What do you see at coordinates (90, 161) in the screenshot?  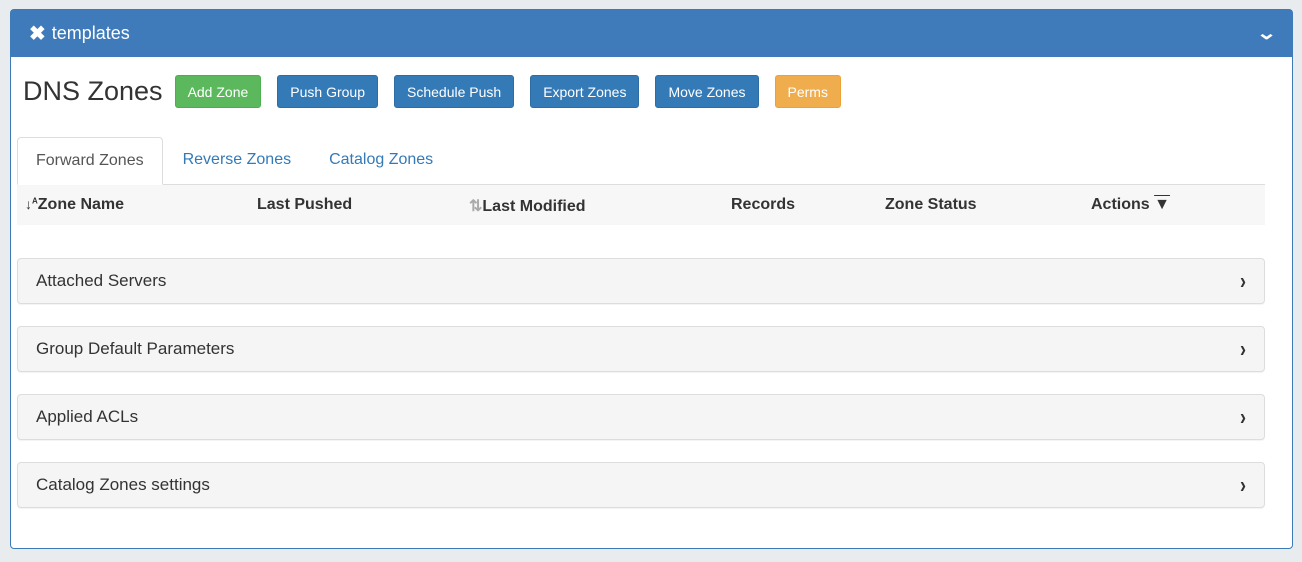 I see `tab-forward-zones: Forward Zones` at bounding box center [90, 161].